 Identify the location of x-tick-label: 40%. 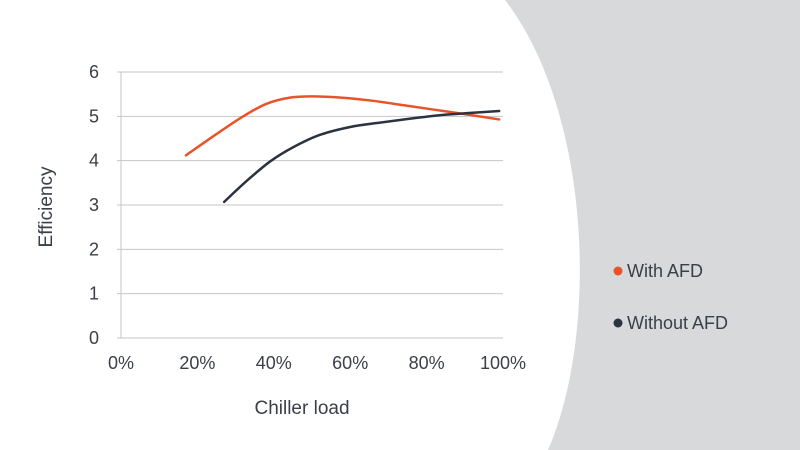
(274, 363).